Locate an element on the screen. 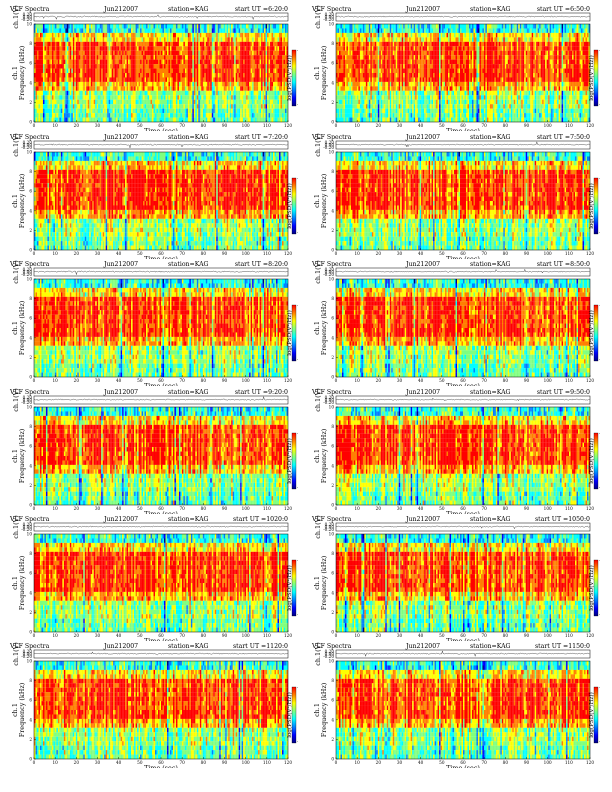  panel-start-time: start UT =9:50:0 is located at coordinates (563, 392).